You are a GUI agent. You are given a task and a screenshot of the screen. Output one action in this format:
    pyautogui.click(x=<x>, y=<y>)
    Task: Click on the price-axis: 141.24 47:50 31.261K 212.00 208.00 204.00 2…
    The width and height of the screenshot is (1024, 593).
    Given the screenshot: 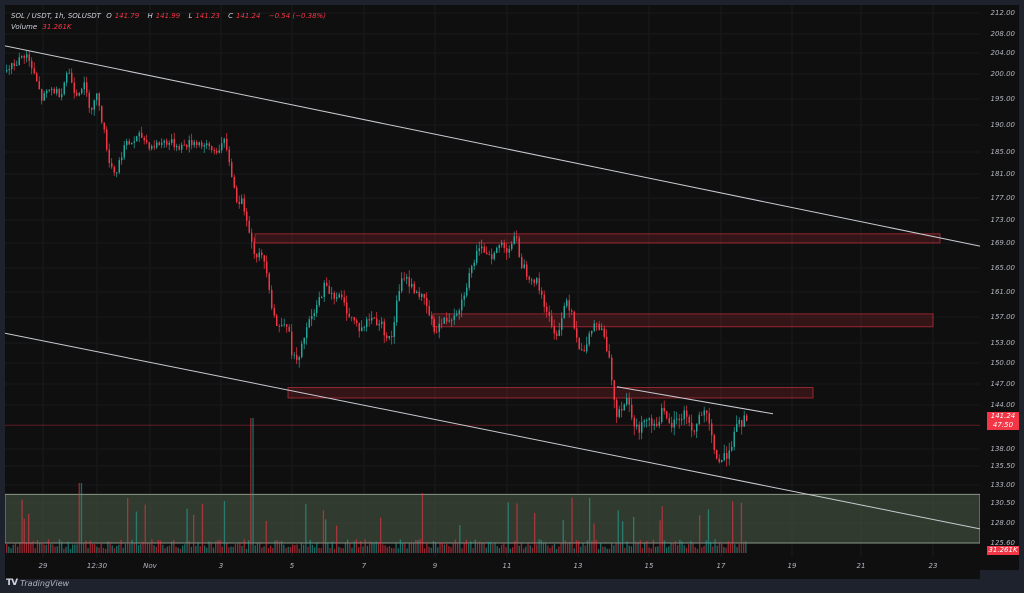 What is the action you would take?
    pyautogui.click(x=999, y=281)
    